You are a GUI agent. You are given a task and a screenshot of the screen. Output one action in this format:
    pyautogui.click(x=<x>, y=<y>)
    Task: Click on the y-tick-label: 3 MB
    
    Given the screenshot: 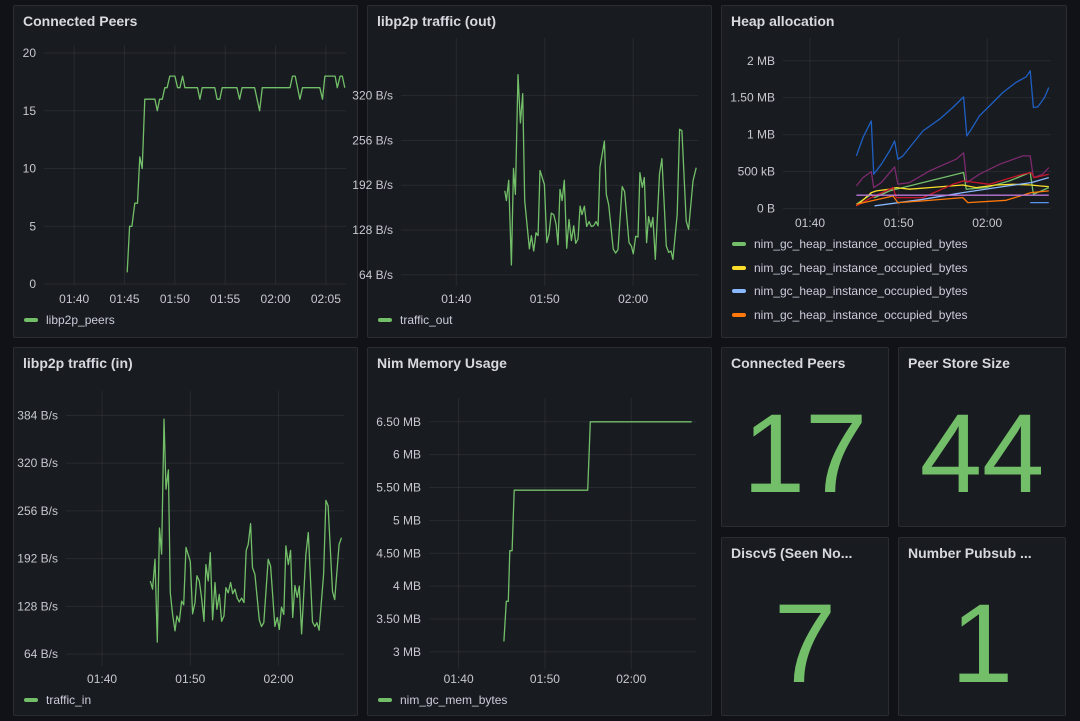 What is the action you would take?
    pyautogui.click(x=407, y=652)
    